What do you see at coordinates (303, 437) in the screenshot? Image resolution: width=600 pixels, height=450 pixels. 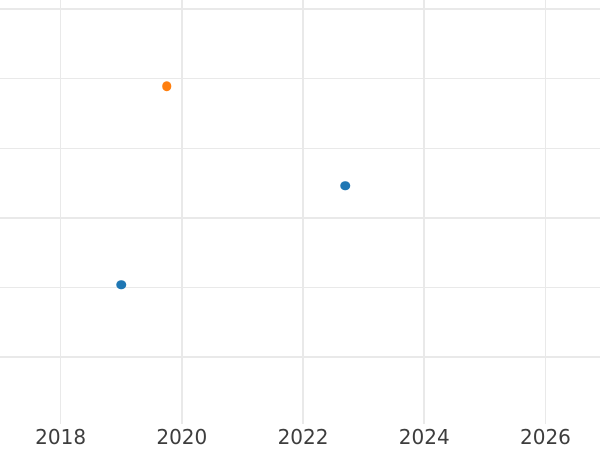 I see `x-tick-label: 2022` at bounding box center [303, 437].